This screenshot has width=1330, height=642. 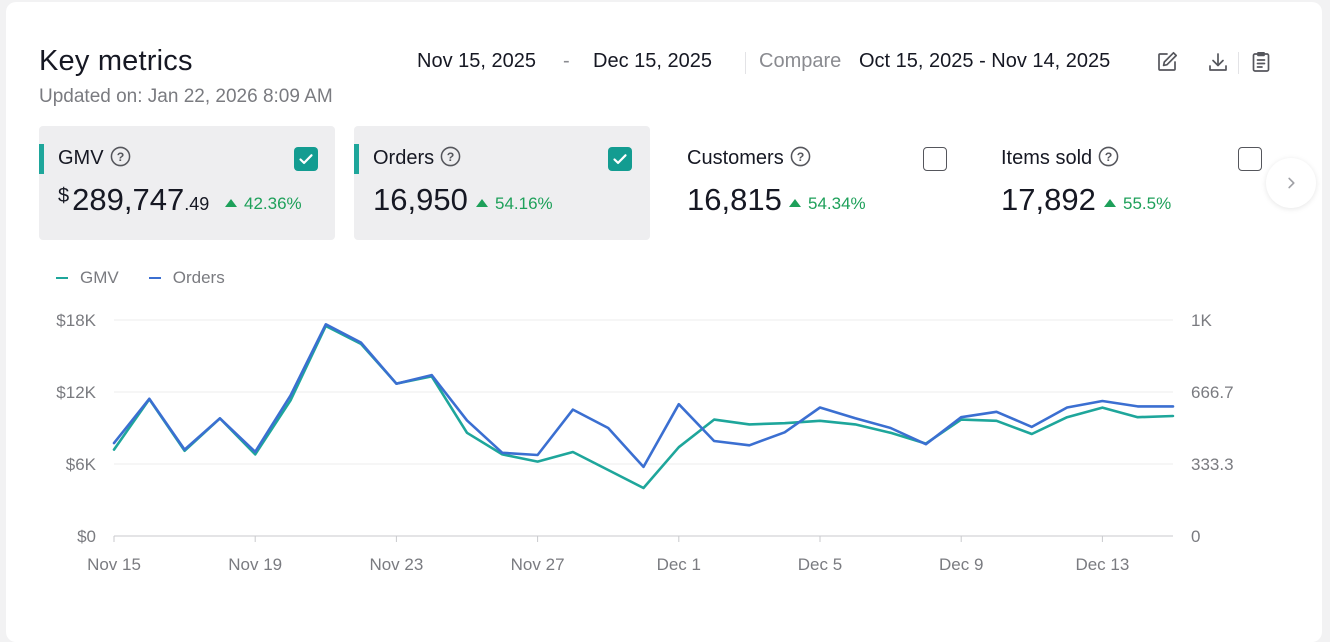 I want to click on edit-icon, so click(x=1167, y=62).